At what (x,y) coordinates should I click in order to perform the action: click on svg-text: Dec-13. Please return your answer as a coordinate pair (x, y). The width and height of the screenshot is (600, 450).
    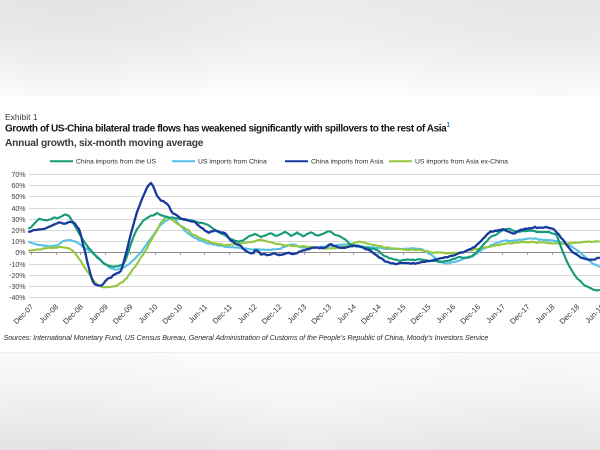
    Looking at the image, I should click on (321, 314).